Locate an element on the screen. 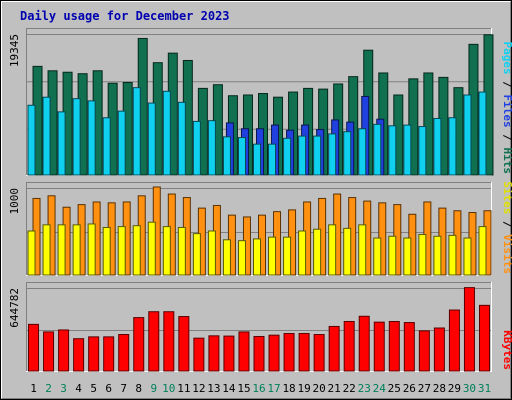 The image size is (512, 400). x-tick-label-day-27: 27 is located at coordinates (424, 388).